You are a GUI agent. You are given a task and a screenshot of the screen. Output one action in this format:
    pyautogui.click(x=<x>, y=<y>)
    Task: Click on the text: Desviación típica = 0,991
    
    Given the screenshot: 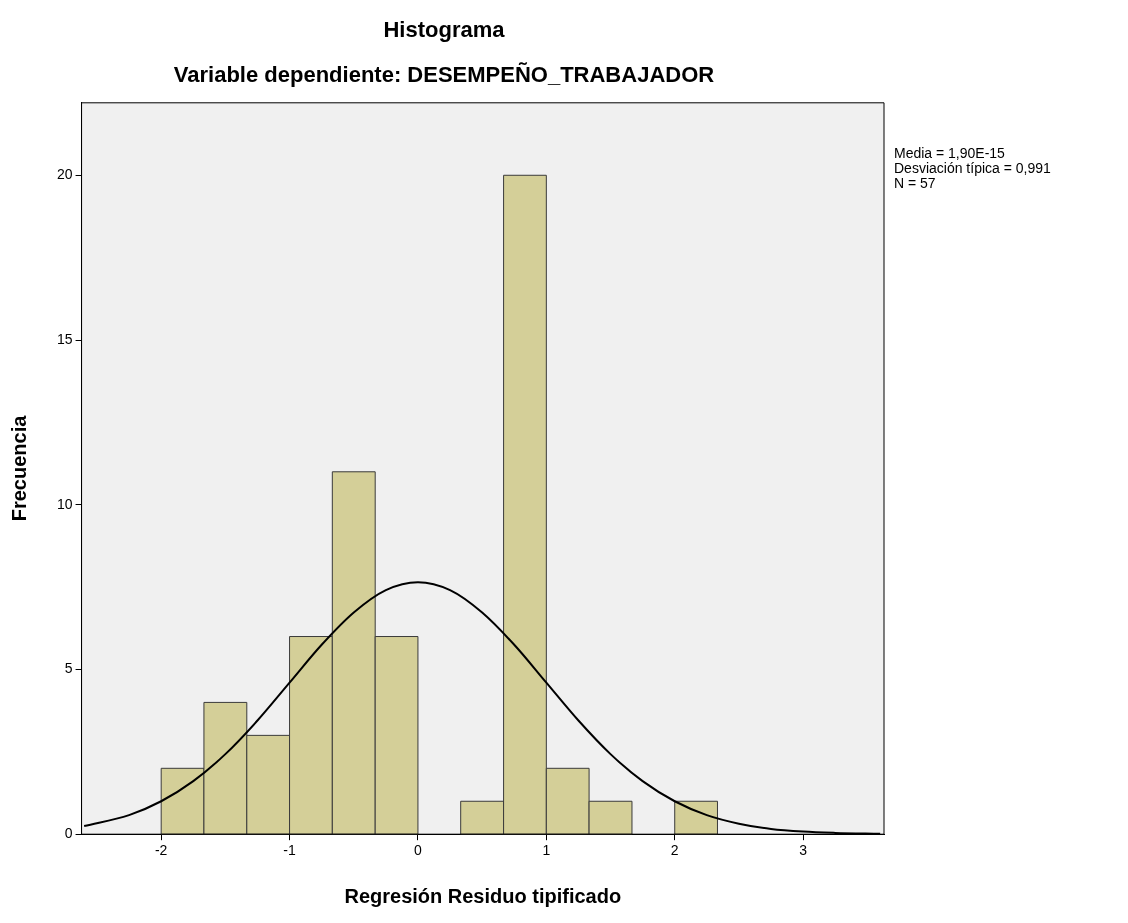 What is the action you would take?
    pyautogui.click(x=972, y=168)
    